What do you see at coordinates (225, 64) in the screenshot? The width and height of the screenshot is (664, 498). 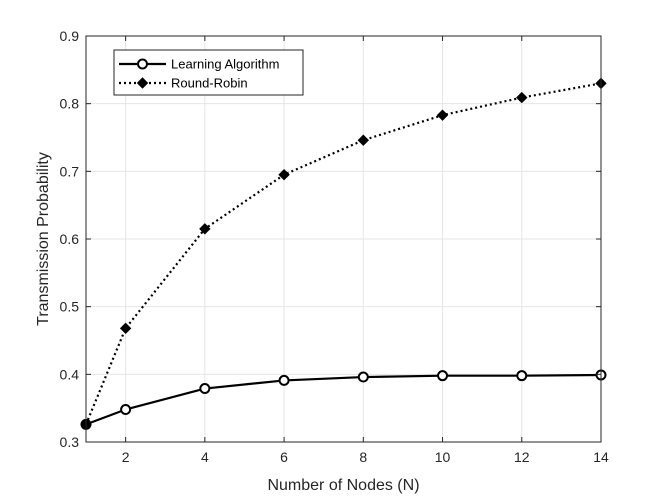 I see `legend-label: Learning Algorithm` at bounding box center [225, 64].